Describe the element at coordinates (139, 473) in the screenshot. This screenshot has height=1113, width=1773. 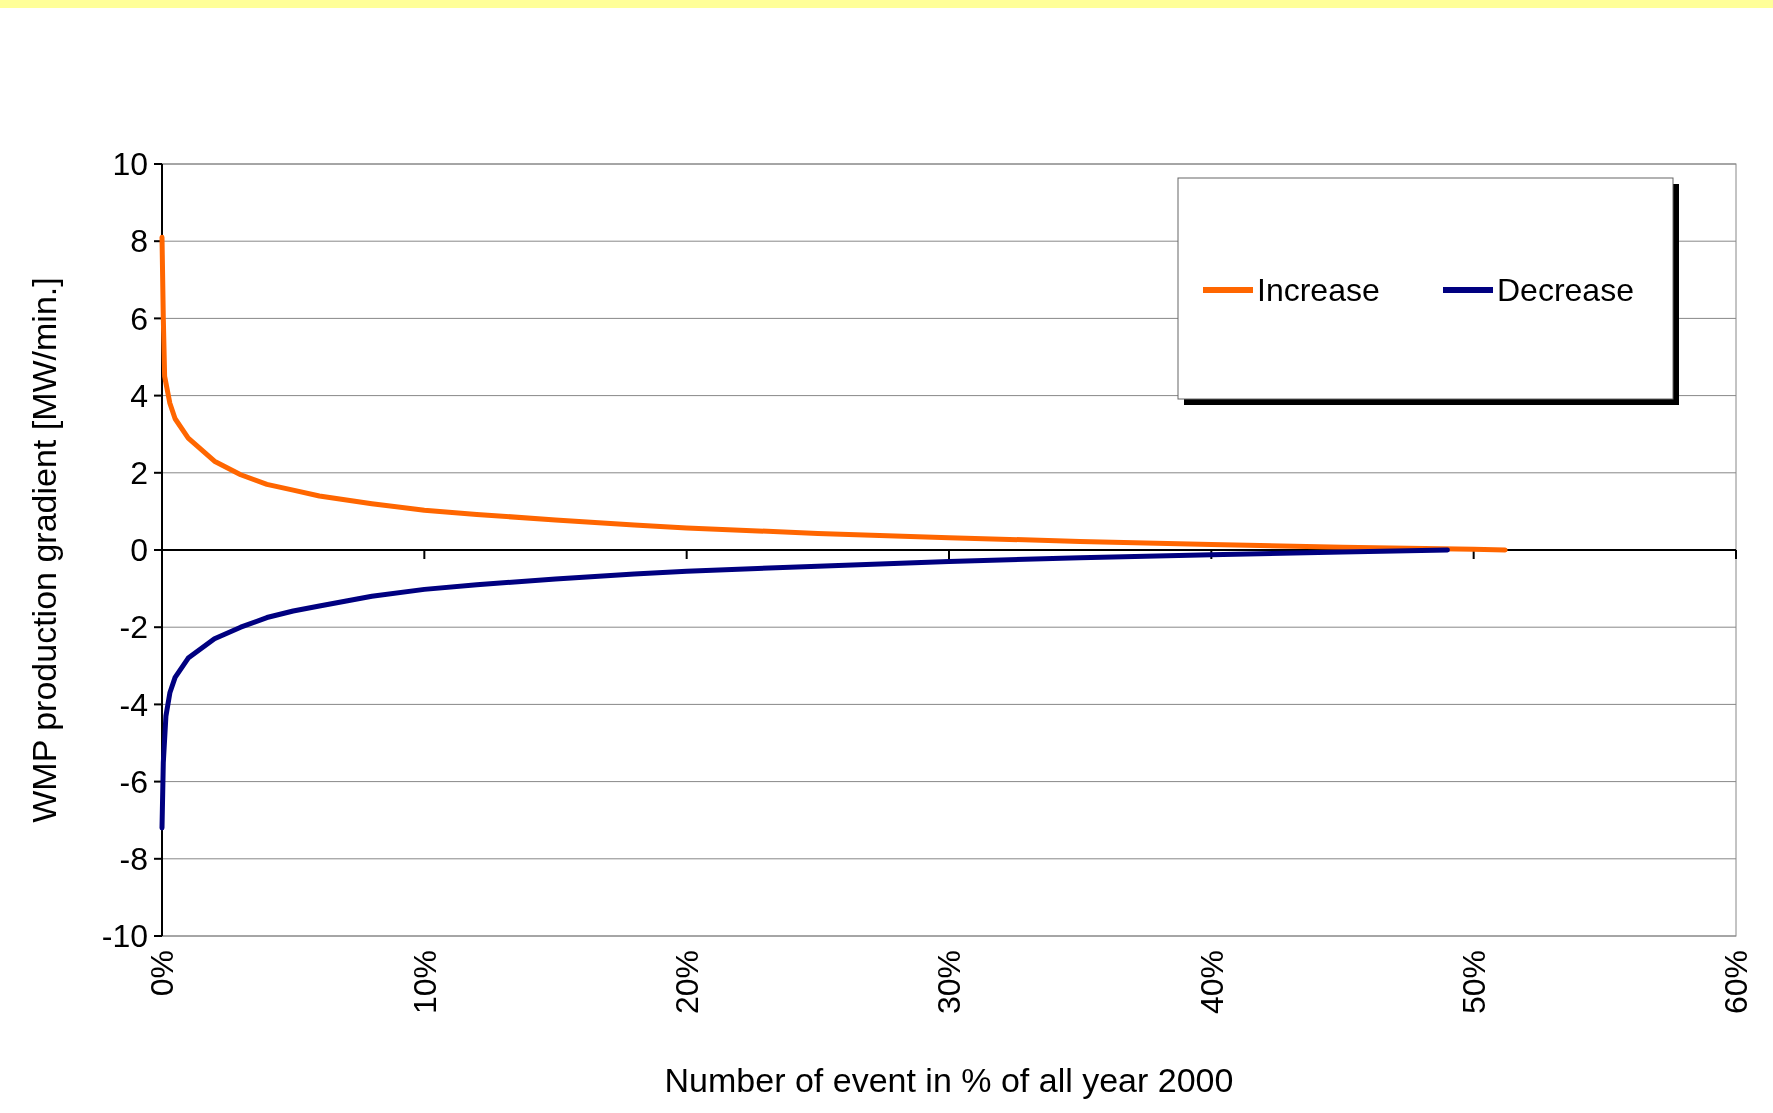
I see `y-tick-label: 2` at that location.